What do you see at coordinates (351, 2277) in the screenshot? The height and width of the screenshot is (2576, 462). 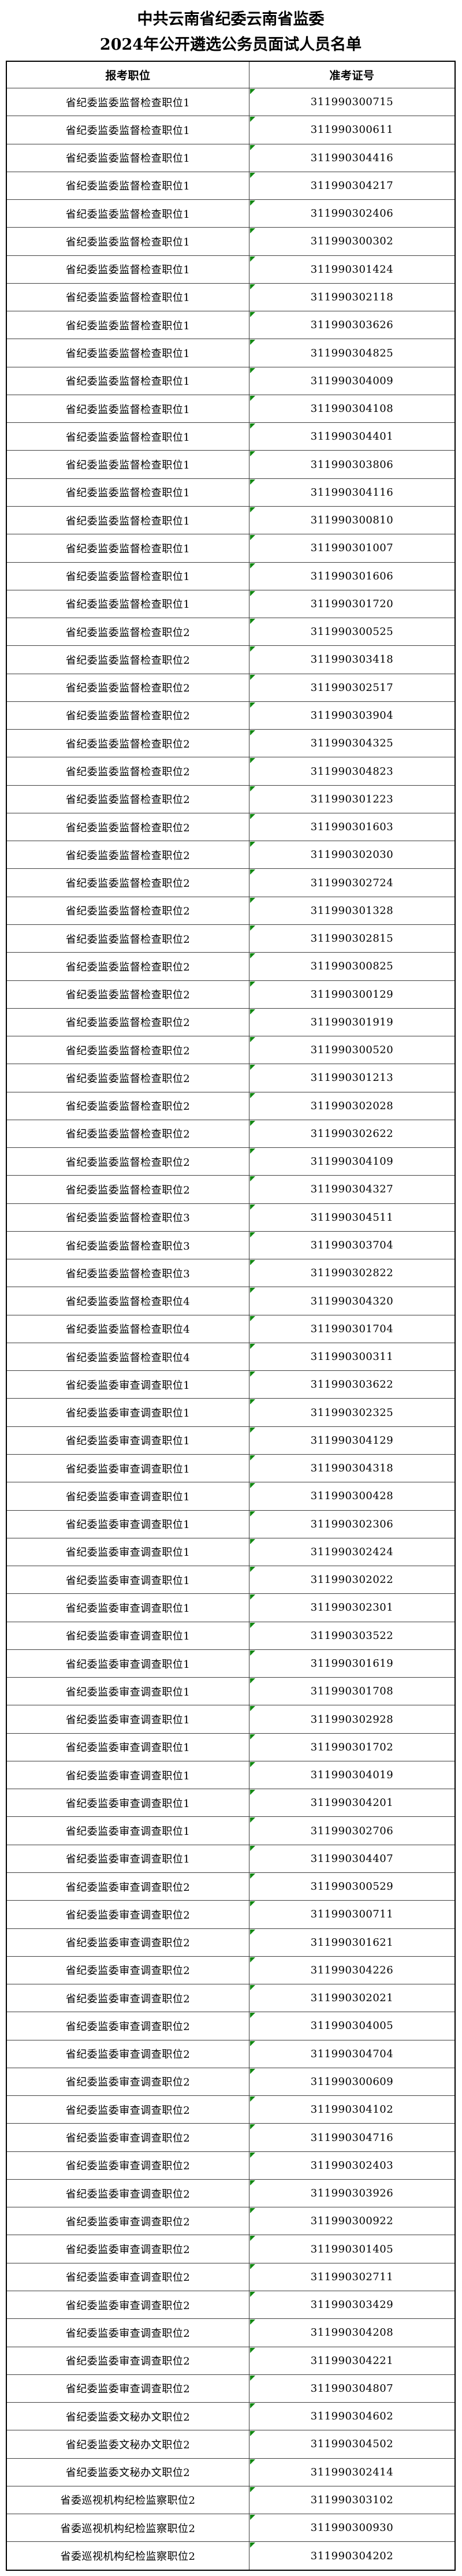 I see `ticket-number-cell: 311990302711` at bounding box center [351, 2277].